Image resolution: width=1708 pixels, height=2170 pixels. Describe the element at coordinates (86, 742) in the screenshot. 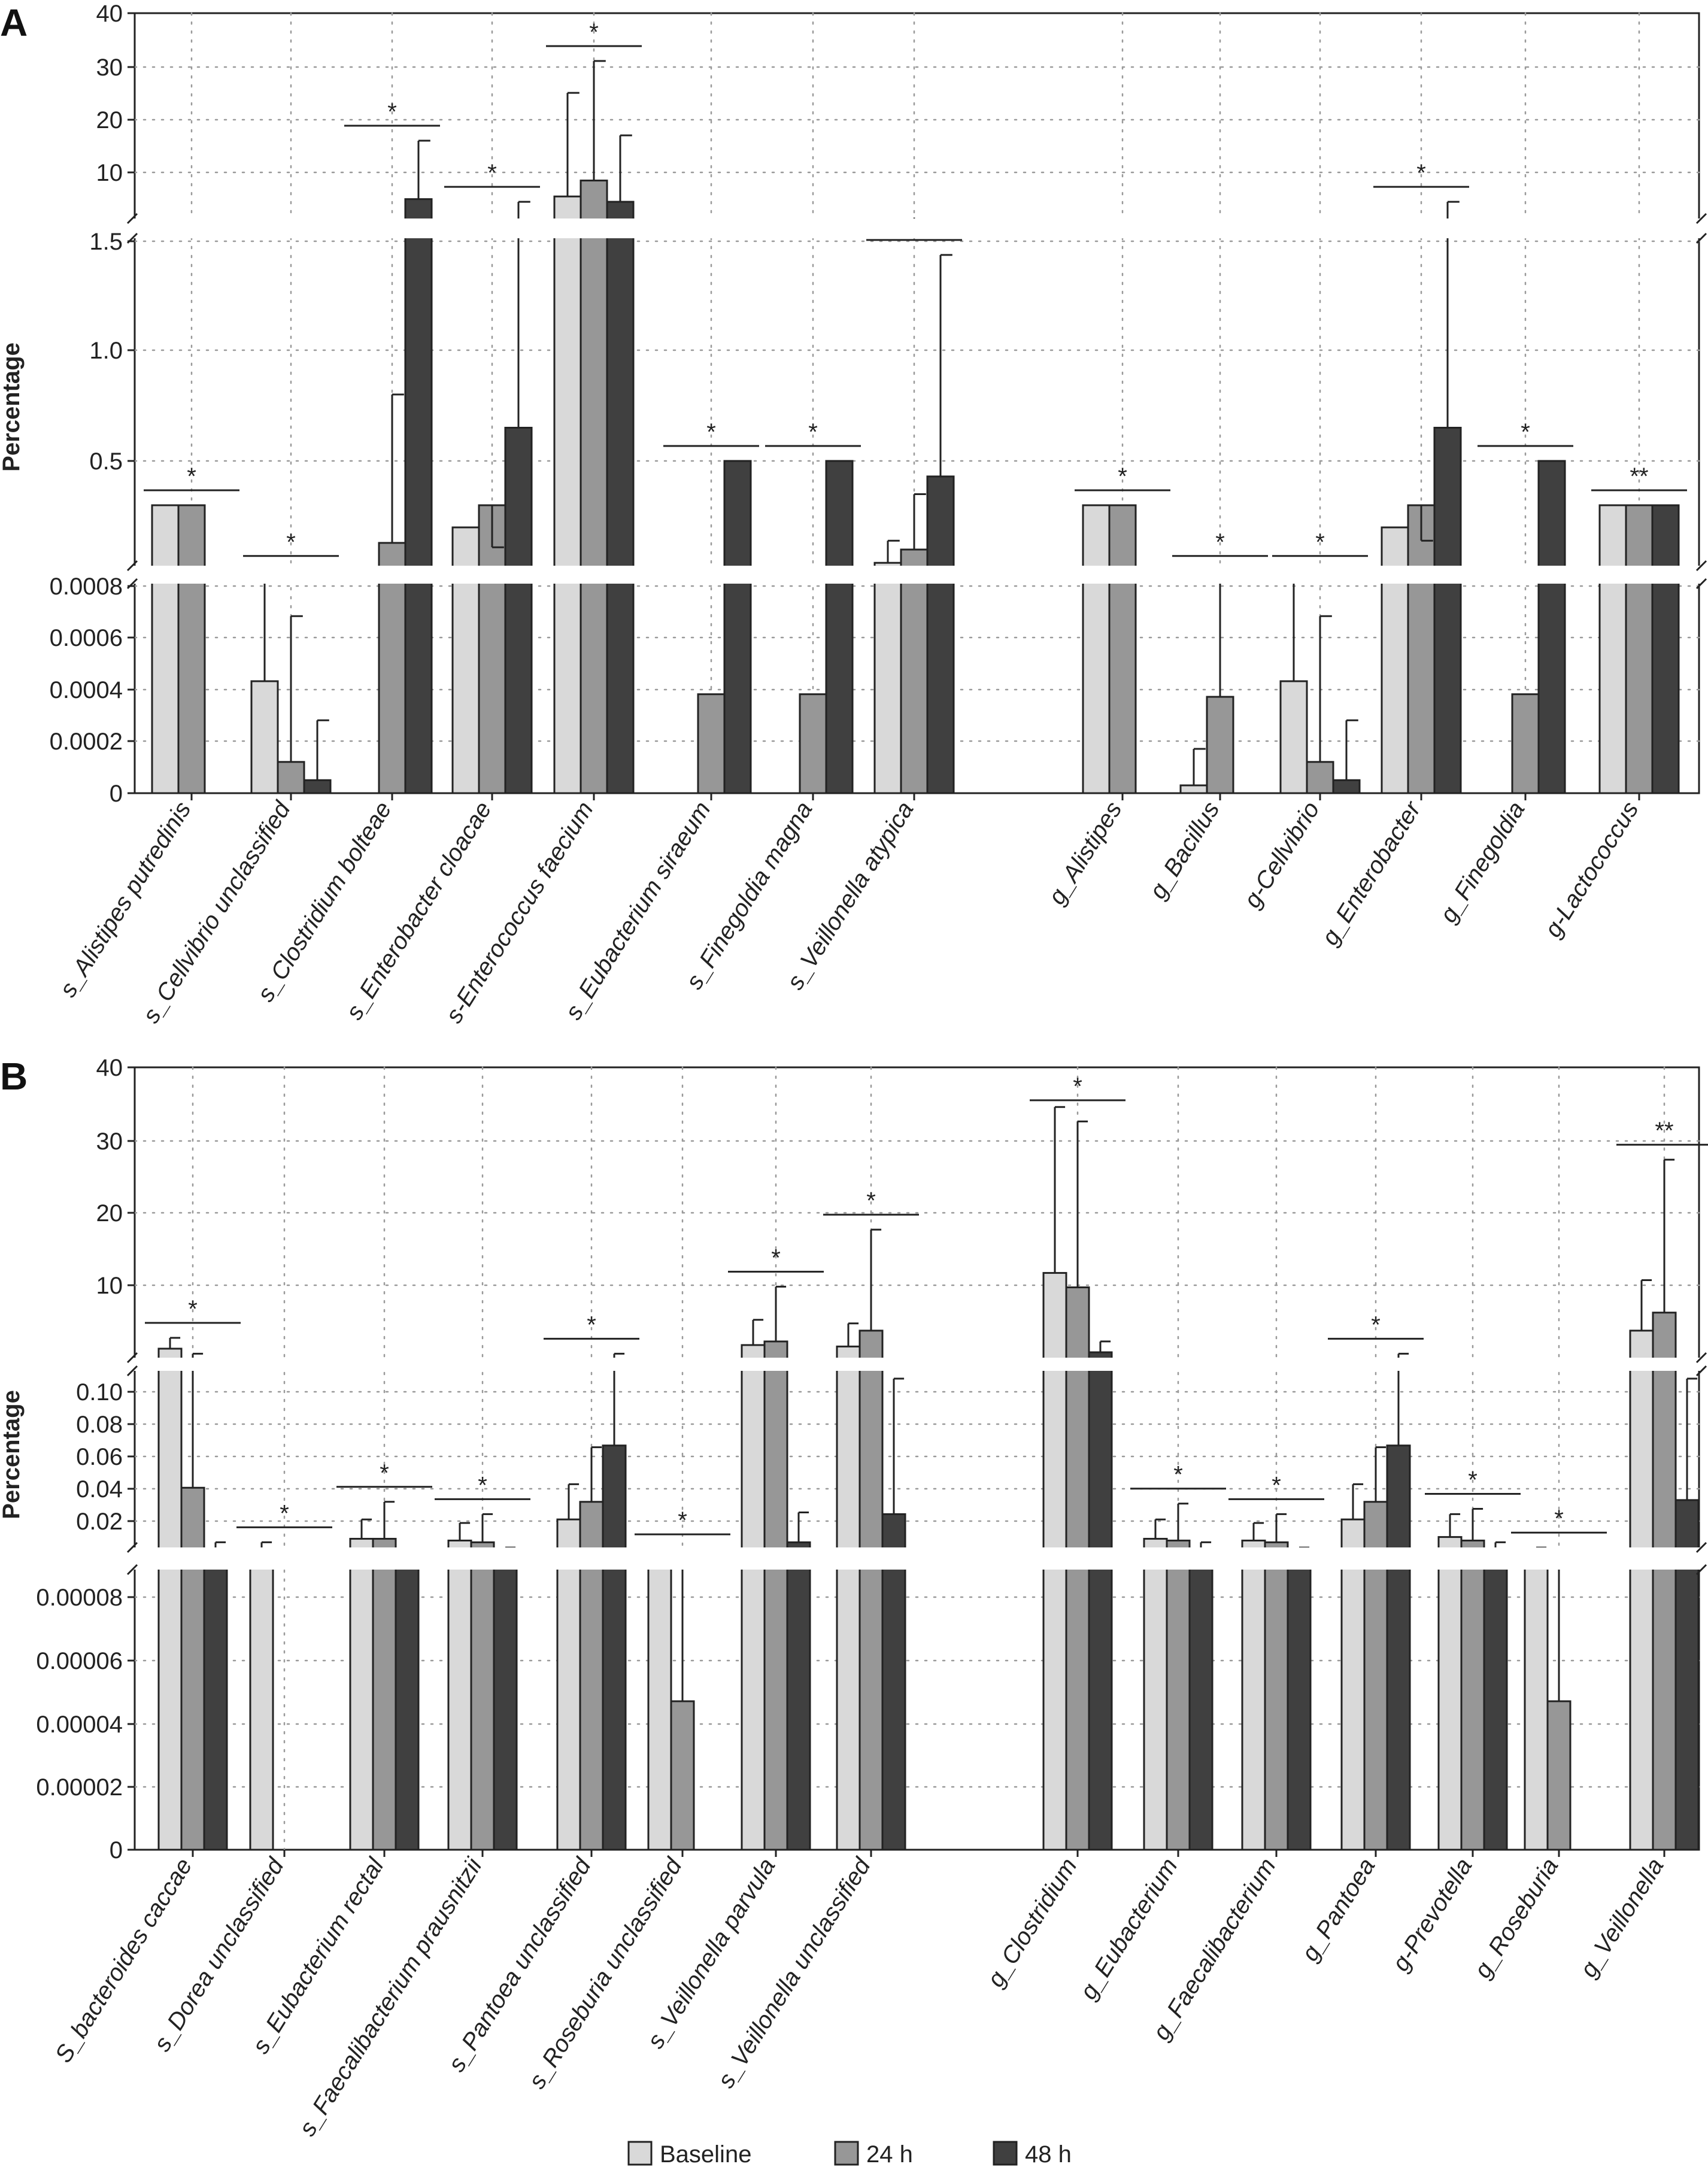

I see `y-tick-label: 0.0002` at that location.